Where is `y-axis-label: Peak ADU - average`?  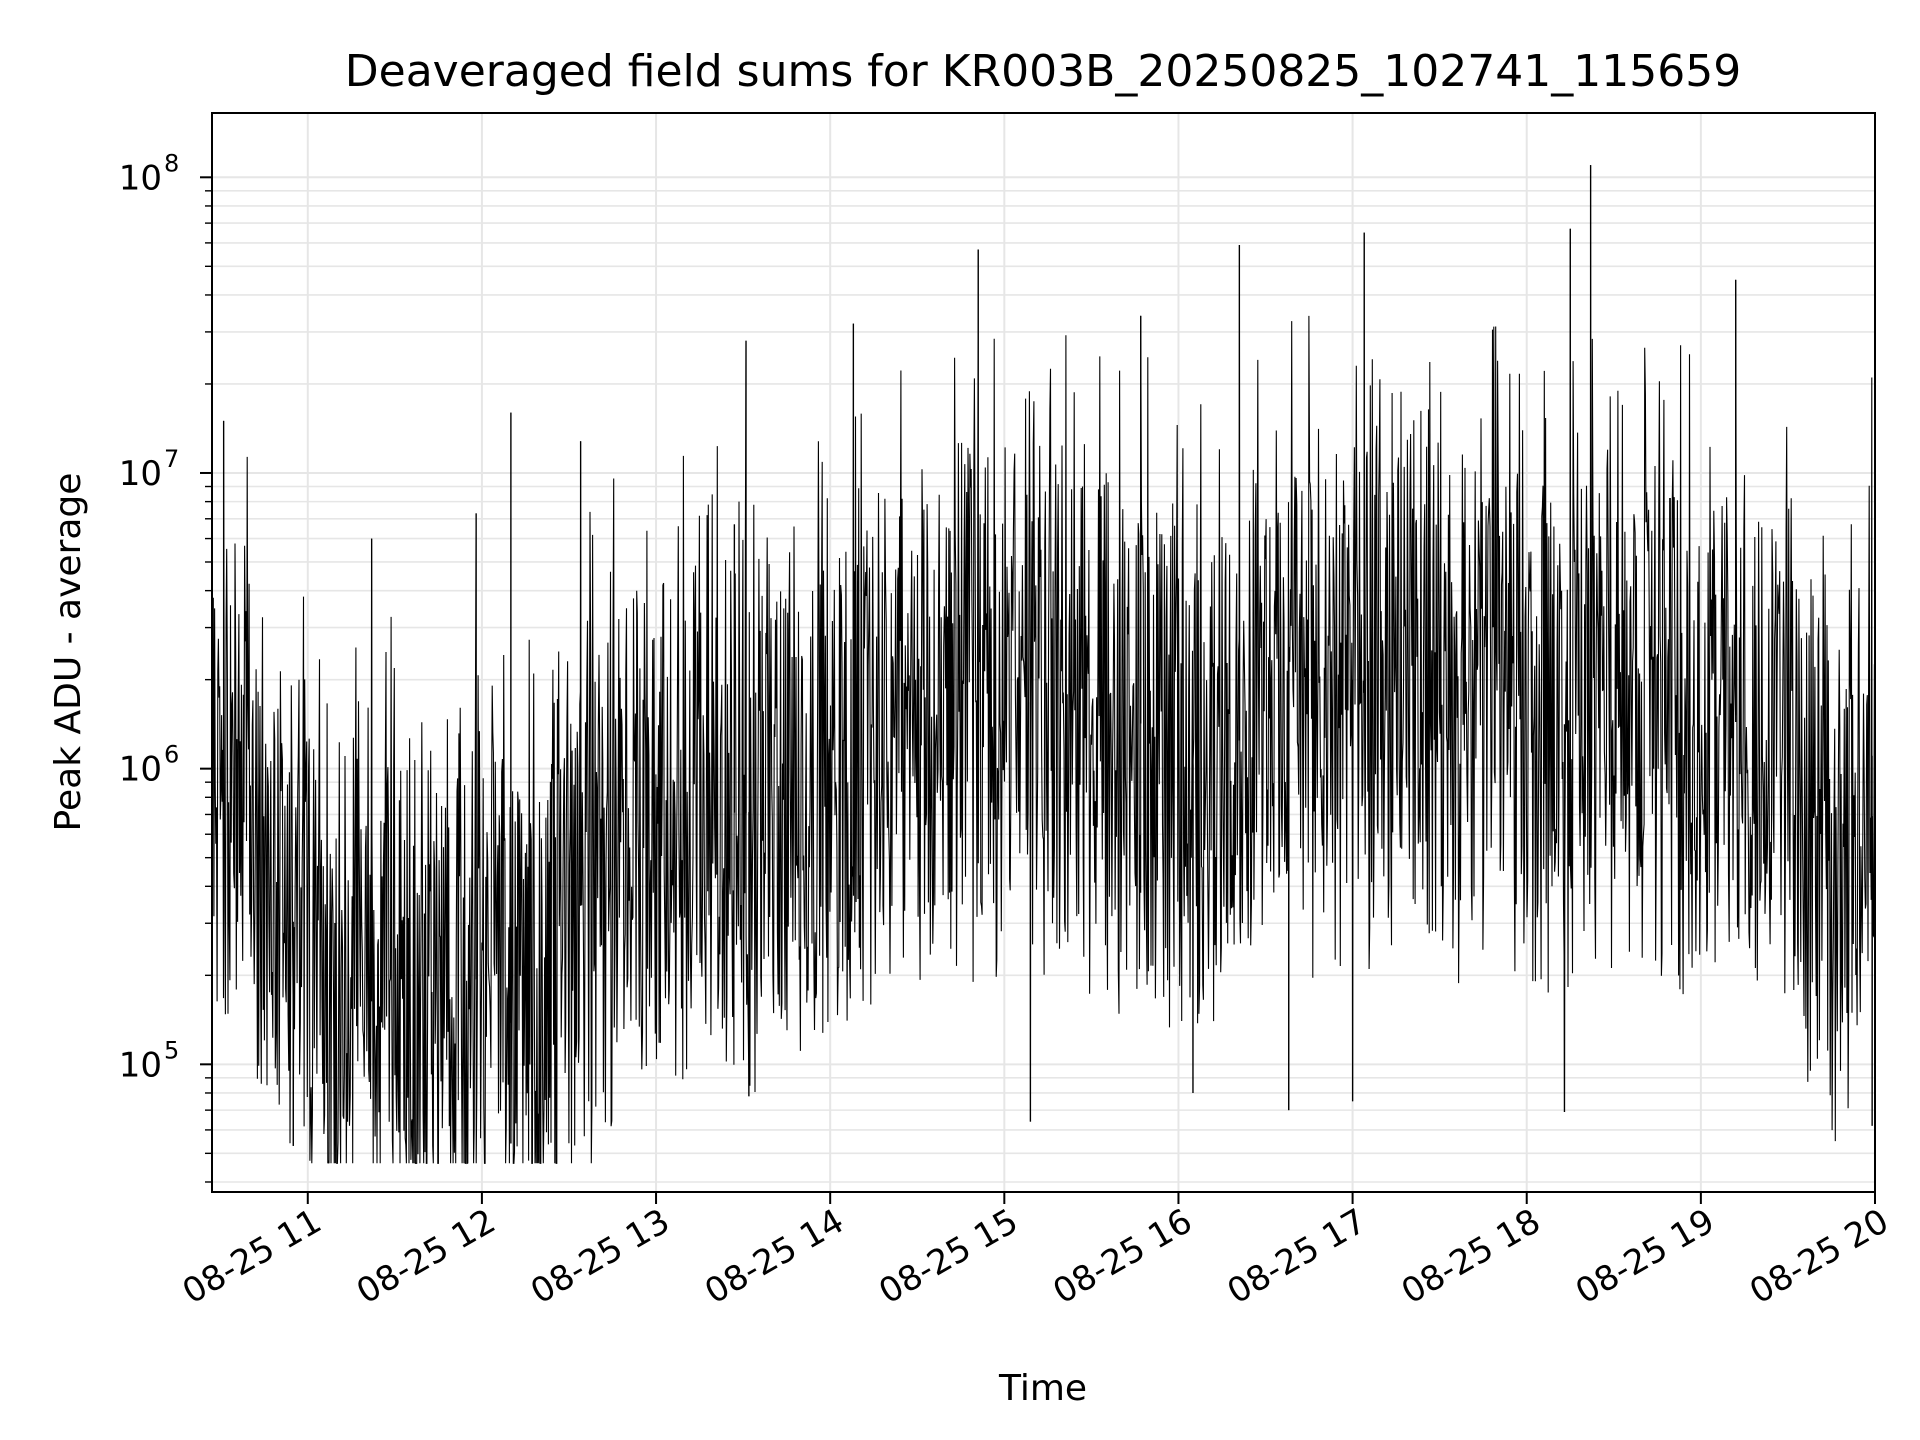
y-axis-label: Peak ADU - average is located at coordinates (68, 652).